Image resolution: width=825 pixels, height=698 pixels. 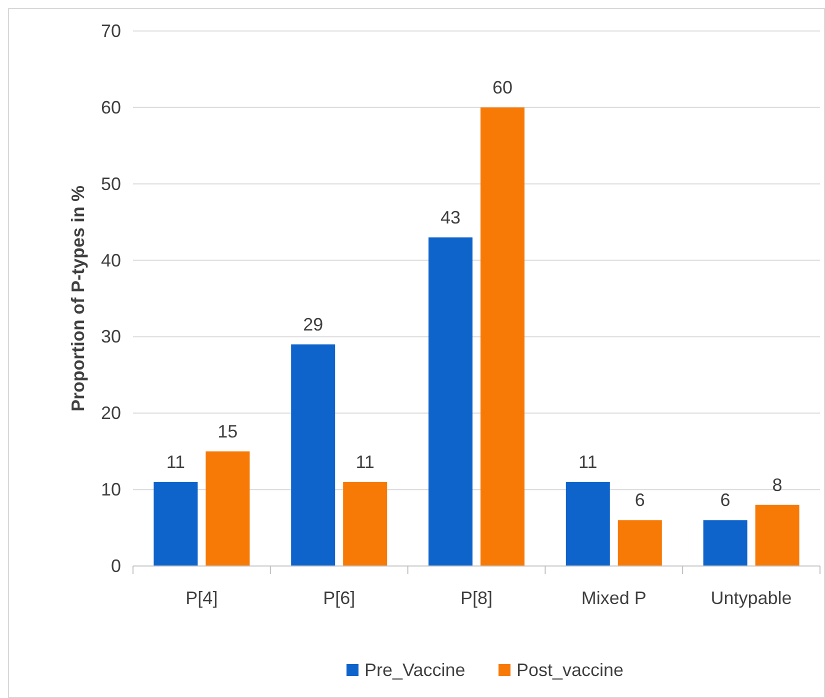 What do you see at coordinates (110, 336) in the screenshot?
I see `y-tick-label: 30` at bounding box center [110, 336].